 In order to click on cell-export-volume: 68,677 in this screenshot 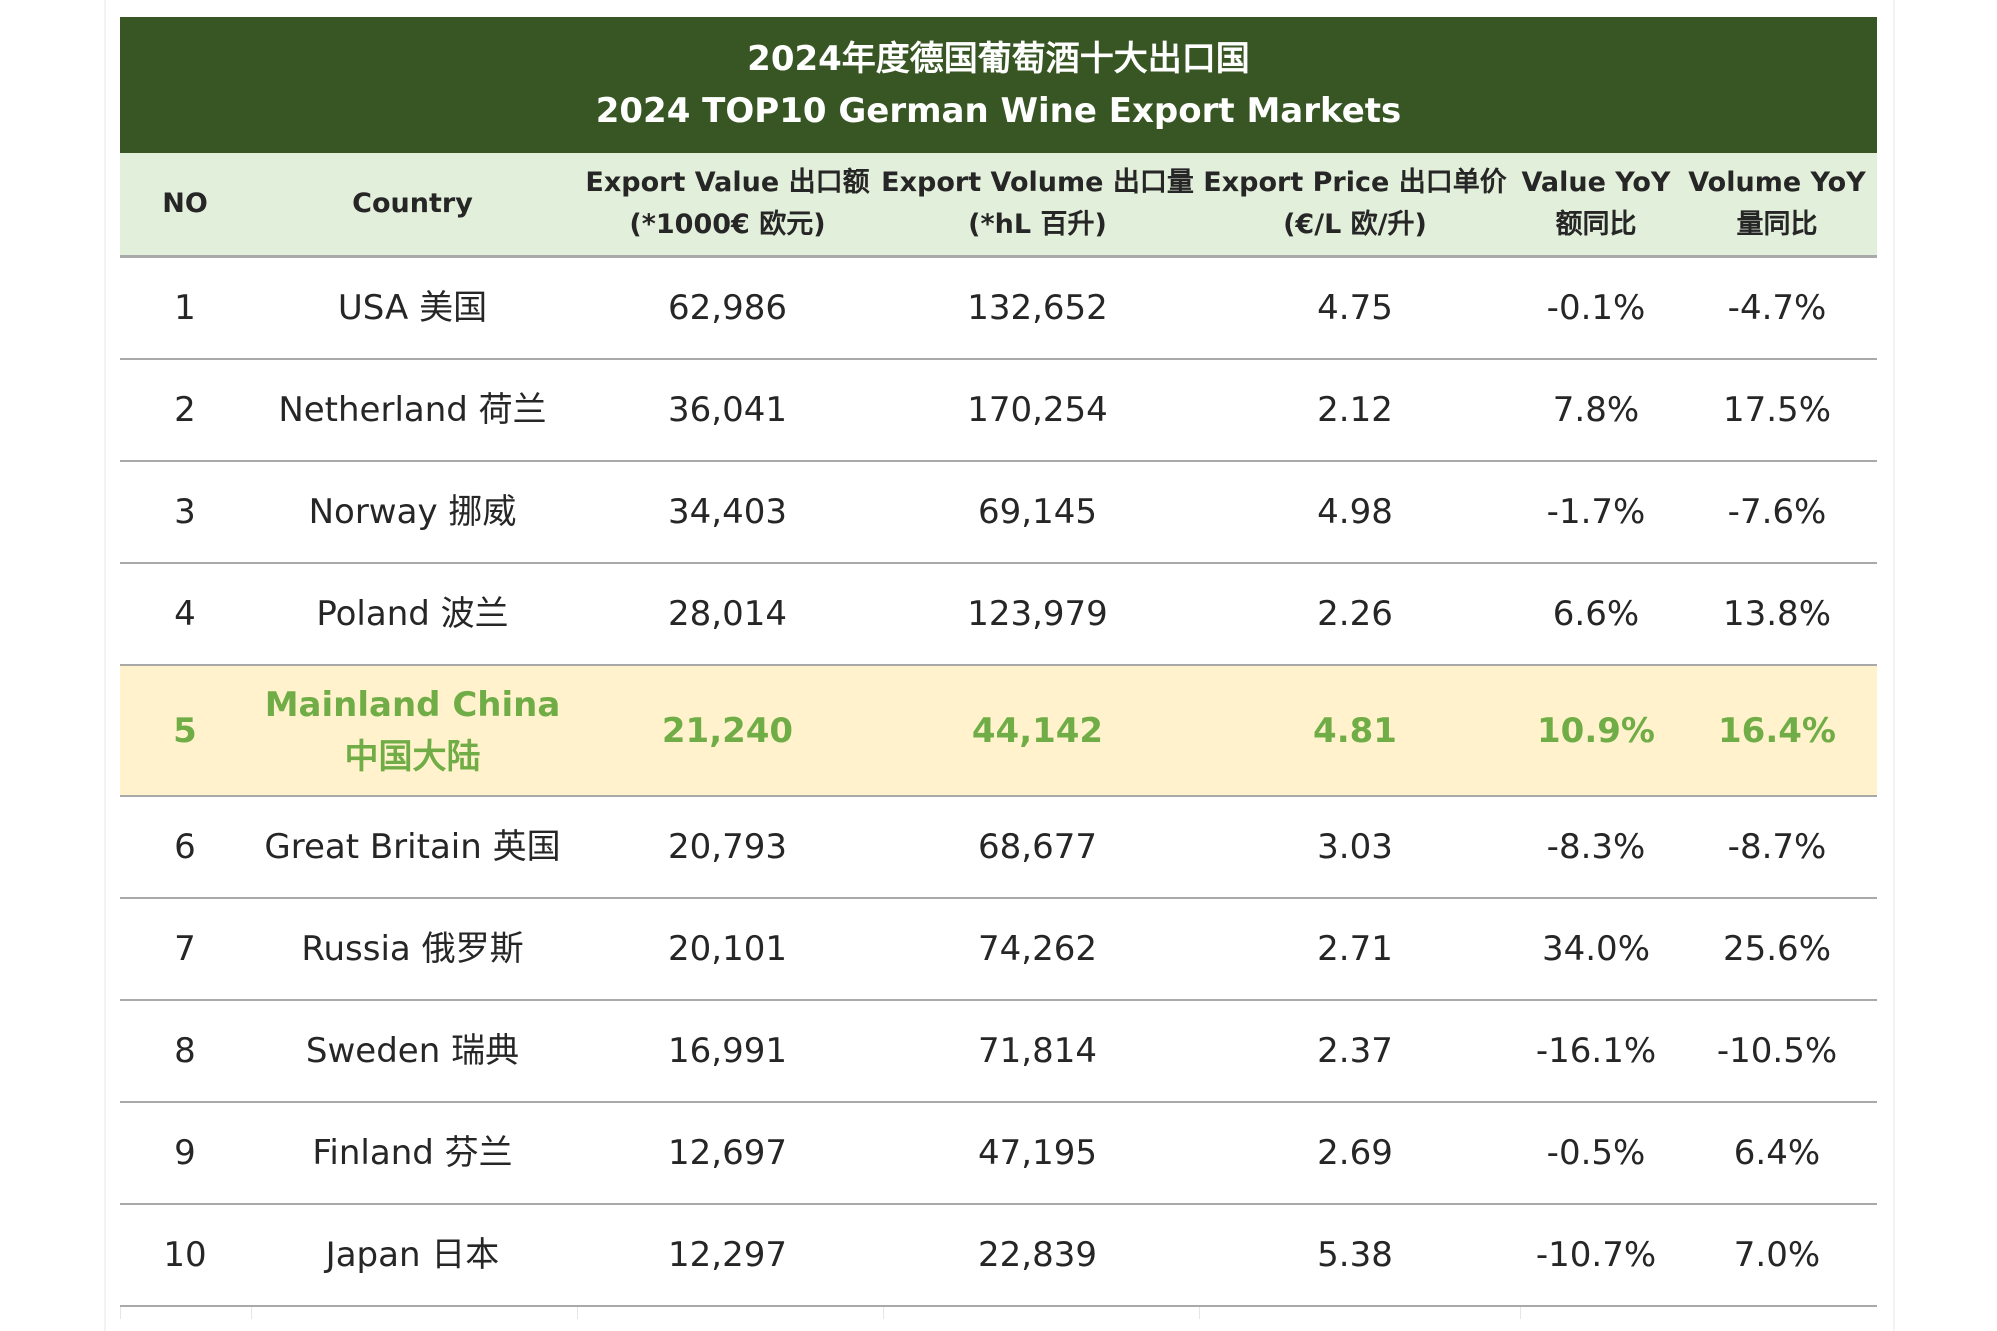, I will do `click(1037, 847)`.